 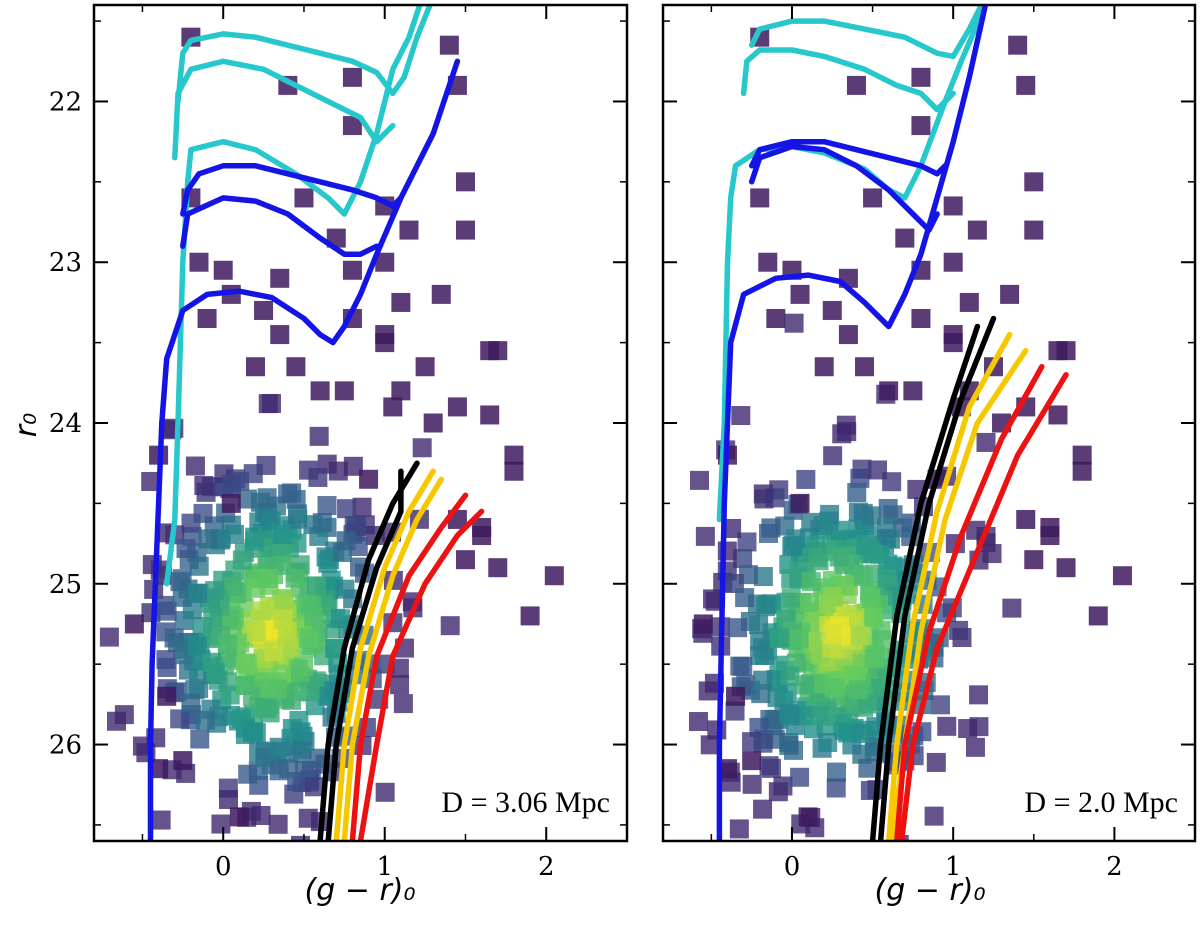 I want to click on track-yellow, so click(x=384, y=654).